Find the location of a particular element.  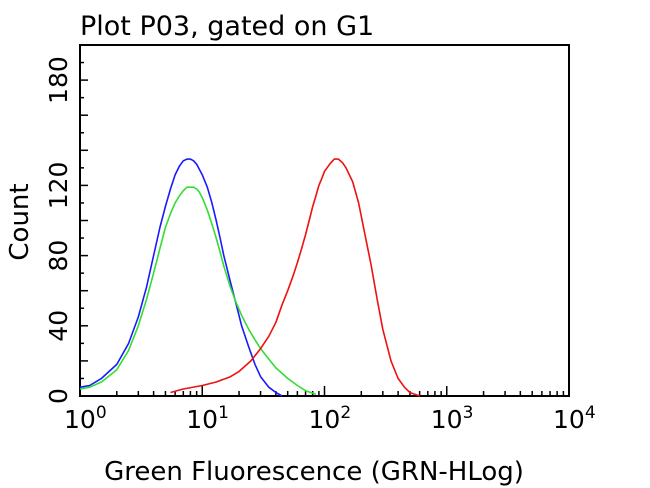

y-tick-label: 40 is located at coordinates (58, 326).